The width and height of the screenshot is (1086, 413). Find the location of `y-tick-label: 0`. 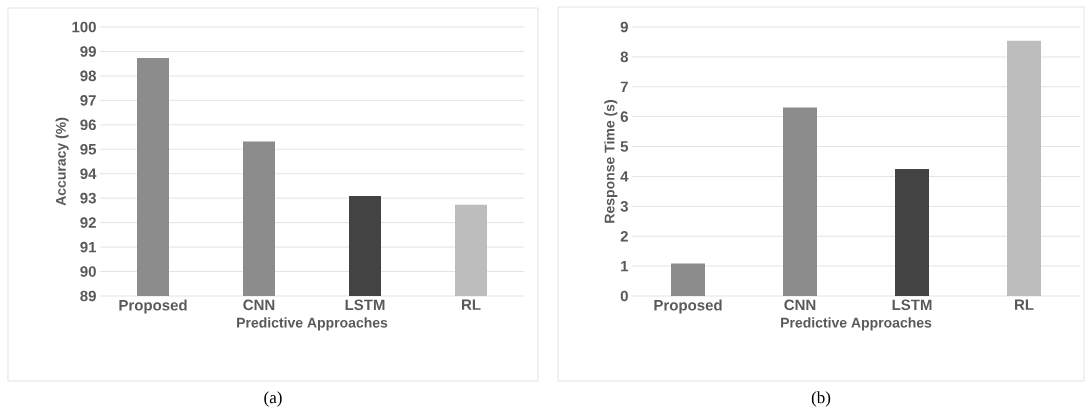

y-tick-label: 0 is located at coordinates (624, 296).